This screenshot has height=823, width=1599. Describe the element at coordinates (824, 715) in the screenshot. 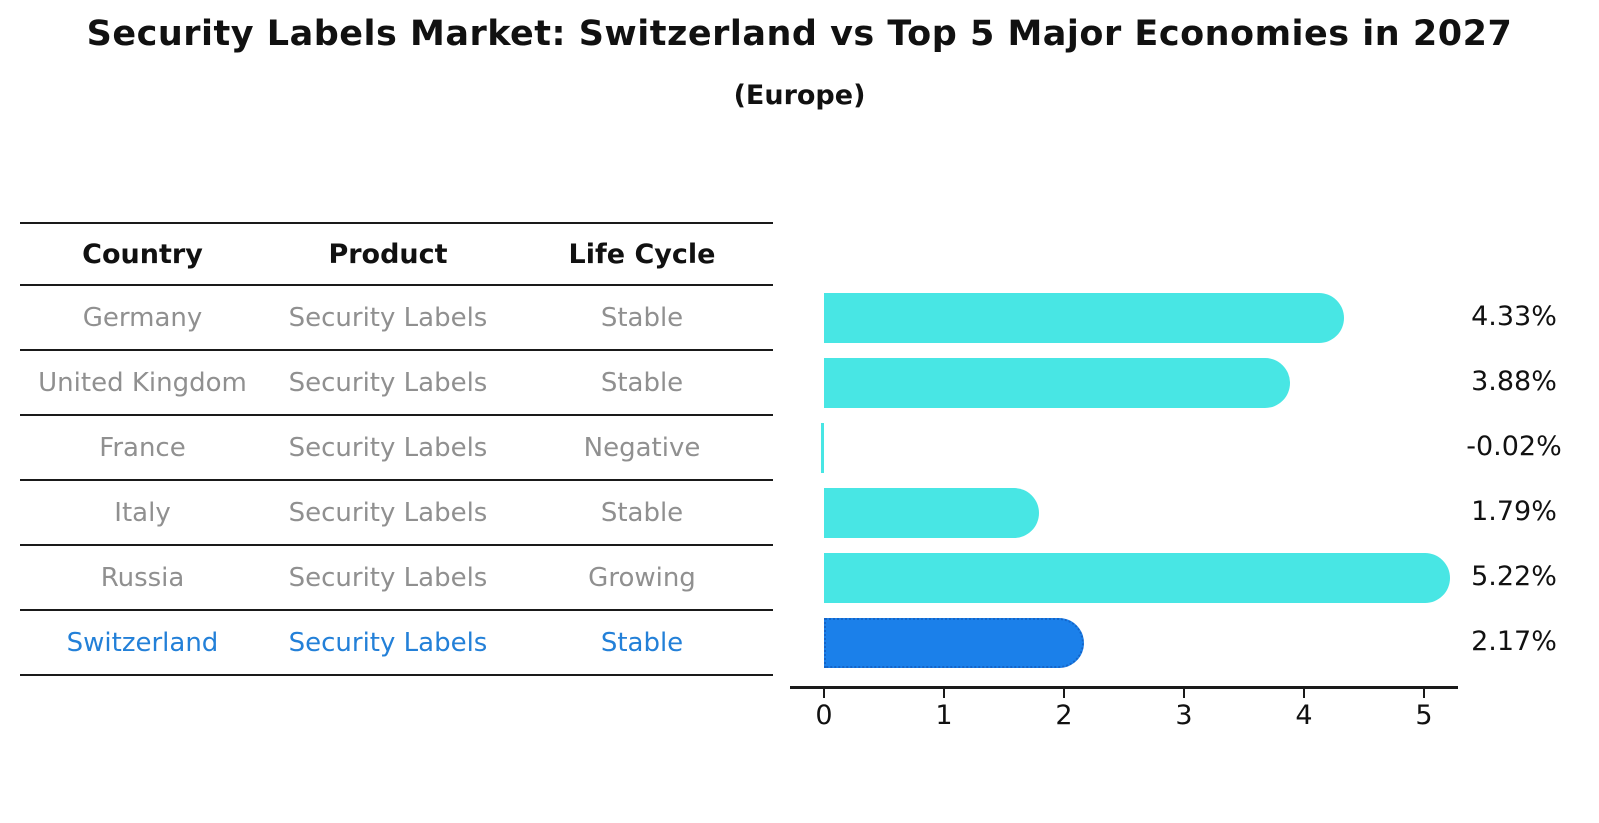

I see `x-axis-tick-label: 0` at that location.